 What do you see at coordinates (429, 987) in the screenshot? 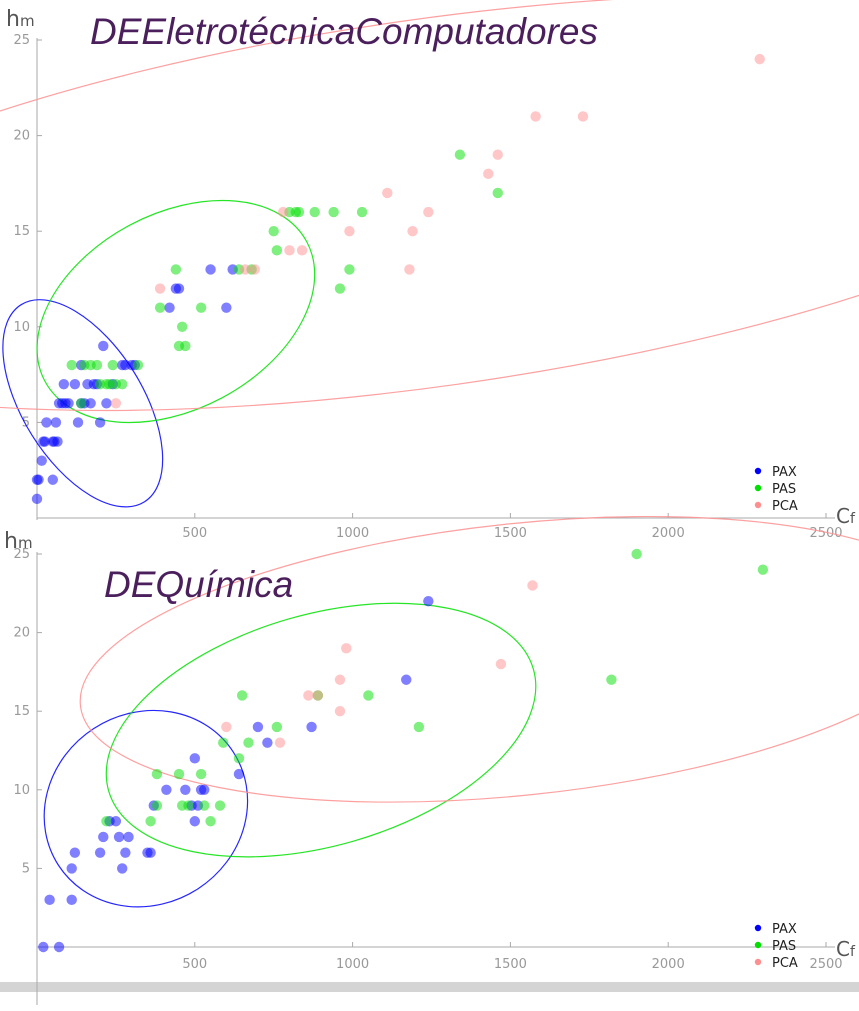
I see `gray-band` at bounding box center [429, 987].